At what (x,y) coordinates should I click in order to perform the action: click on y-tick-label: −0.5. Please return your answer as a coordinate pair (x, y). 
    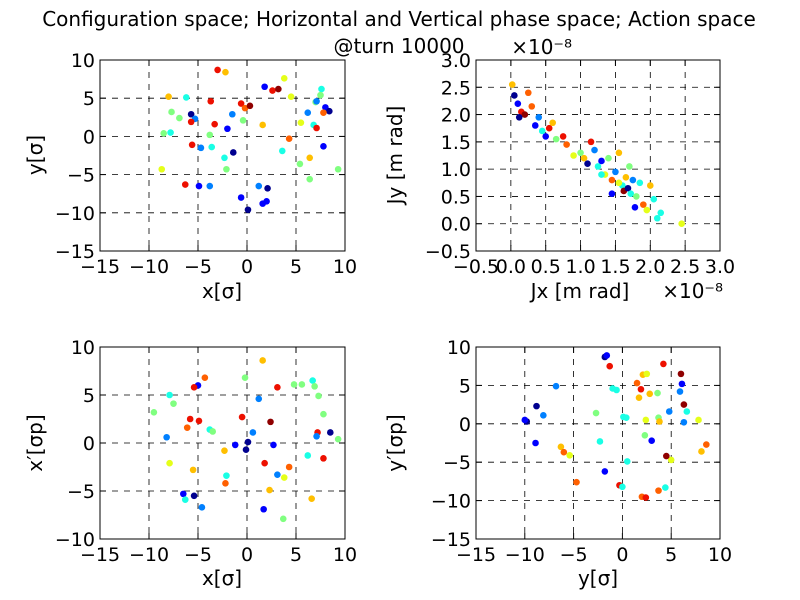
    Looking at the image, I should click on (448, 252).